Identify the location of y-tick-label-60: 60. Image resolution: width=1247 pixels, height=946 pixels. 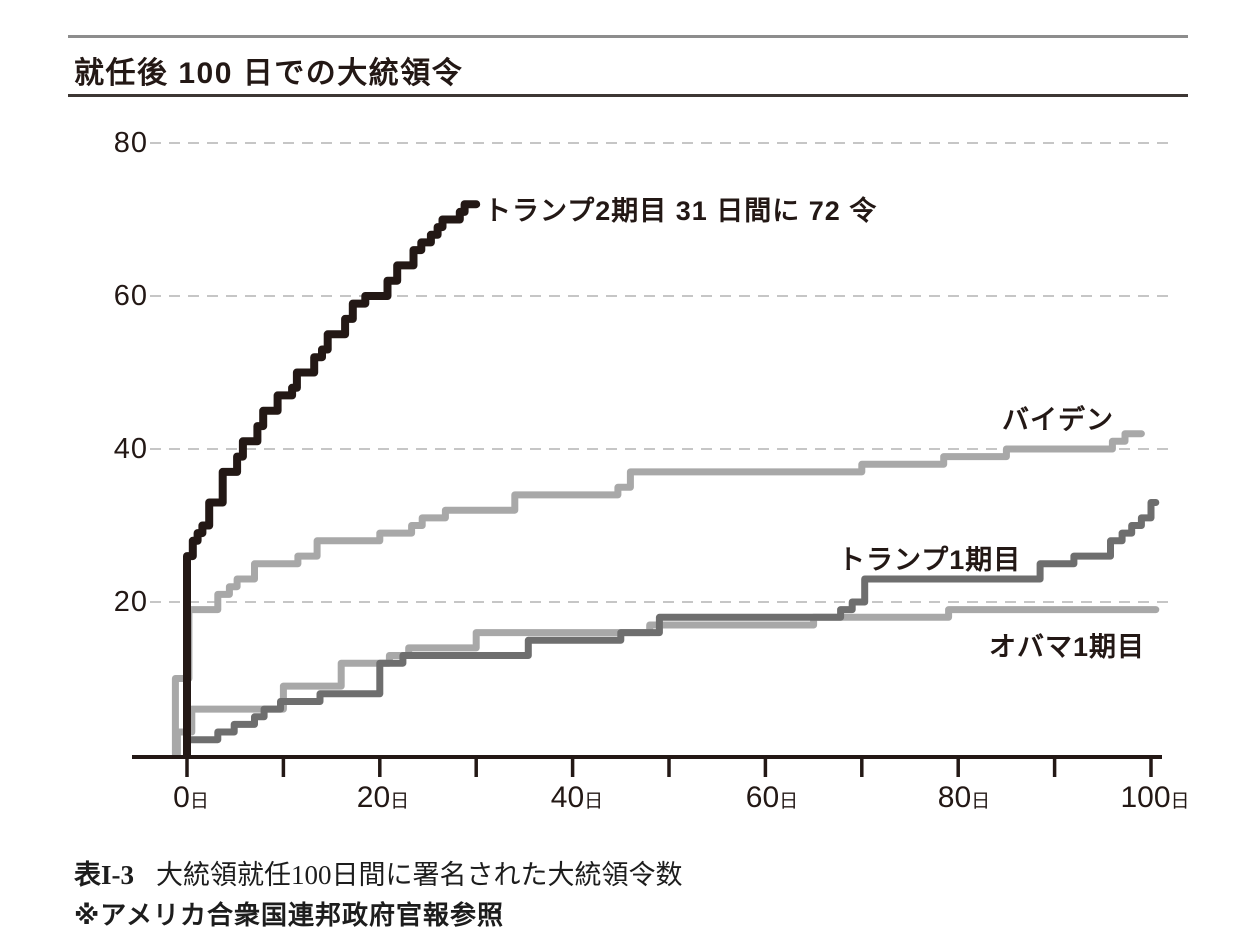
(130, 296).